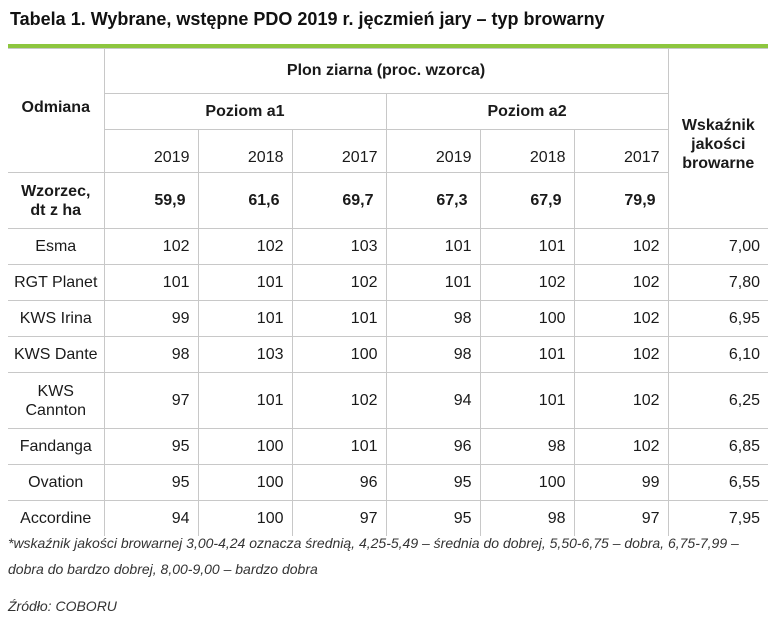  What do you see at coordinates (56, 318) in the screenshot?
I see `variety-name: KWS Irina` at bounding box center [56, 318].